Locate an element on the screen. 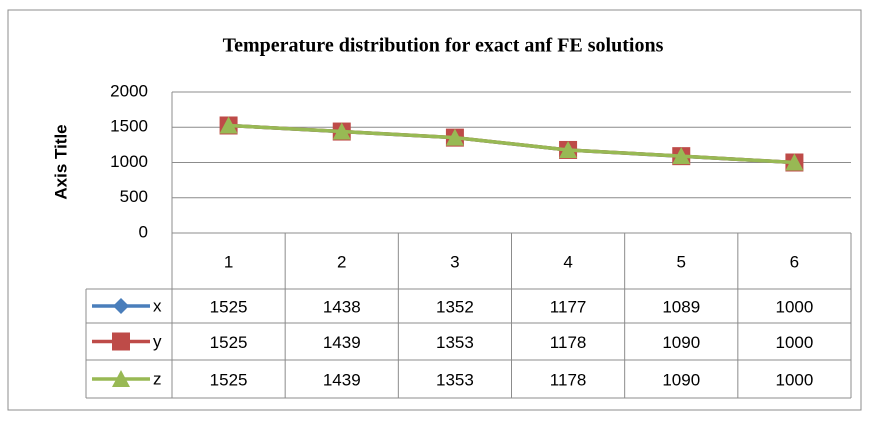 The image size is (870, 424). x-tick-label: 1 is located at coordinates (228, 261).